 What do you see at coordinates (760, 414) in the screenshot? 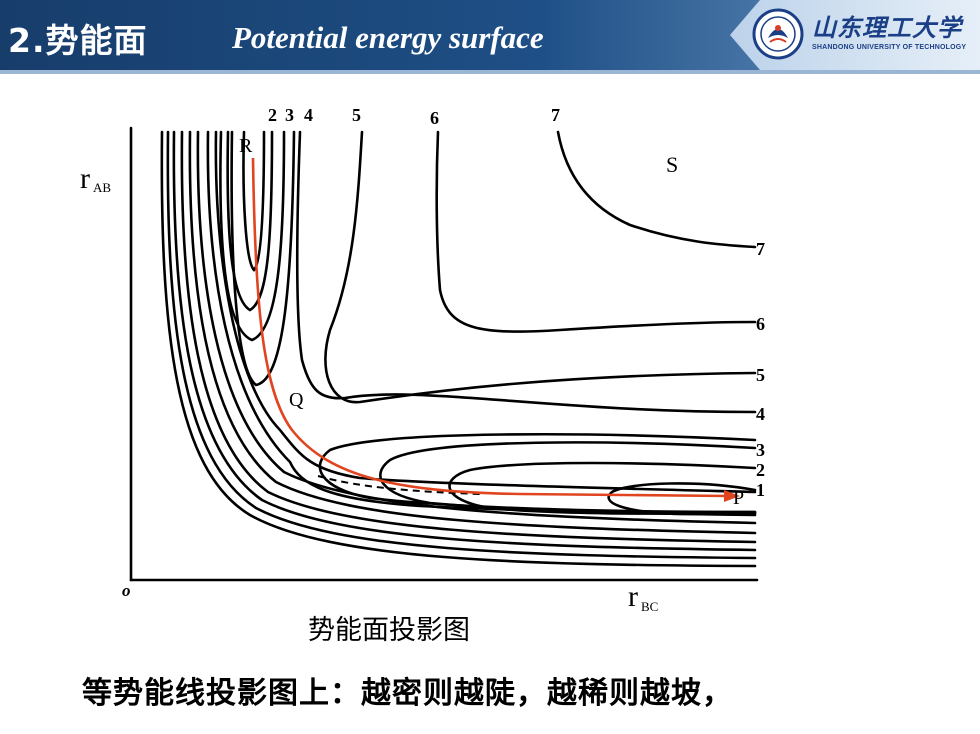
I see `contour-right-label: 4` at bounding box center [760, 414].